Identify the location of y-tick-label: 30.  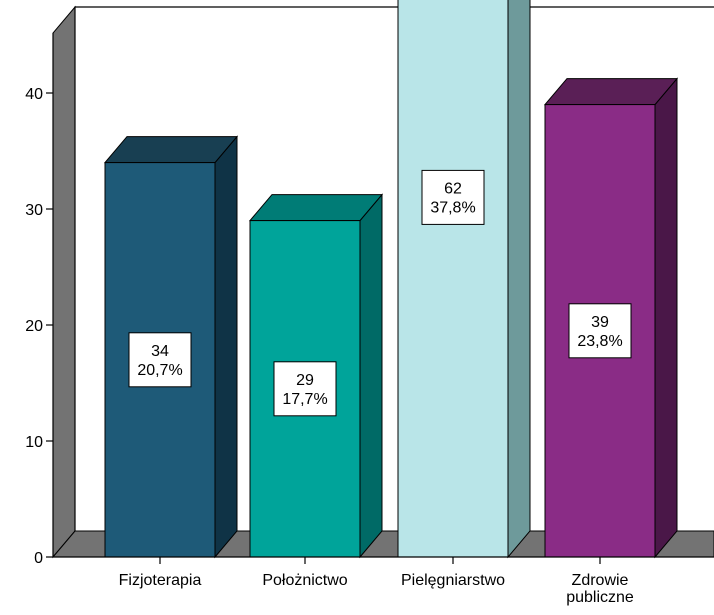
(34, 210).